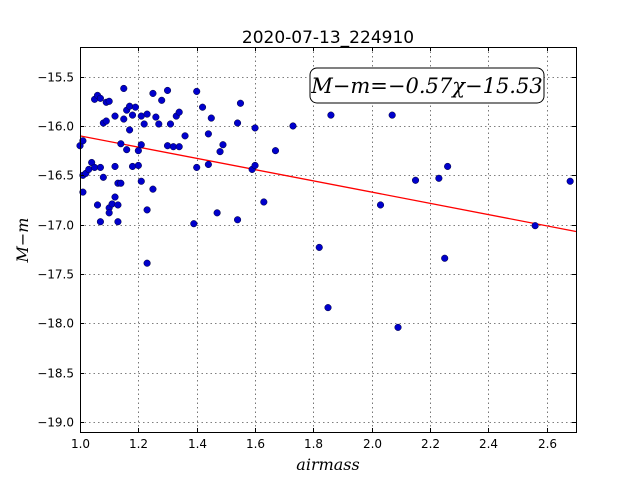 The width and height of the screenshot is (640, 480). Describe the element at coordinates (55, 423) in the screenshot. I see `y-tick-label: −19.0` at that location.